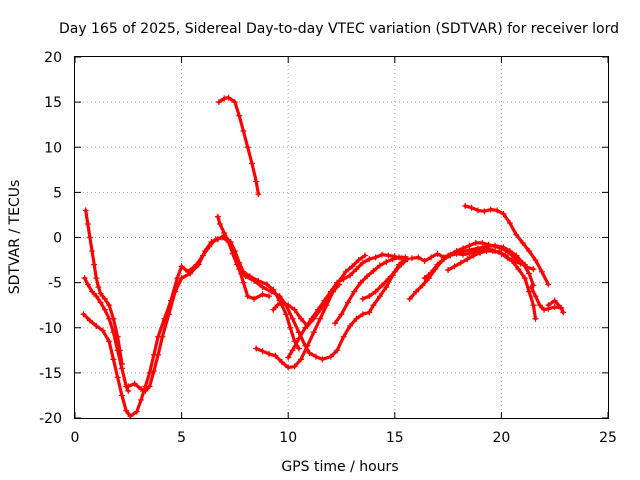  I want to click on x-tick-label: 25, so click(608, 438).